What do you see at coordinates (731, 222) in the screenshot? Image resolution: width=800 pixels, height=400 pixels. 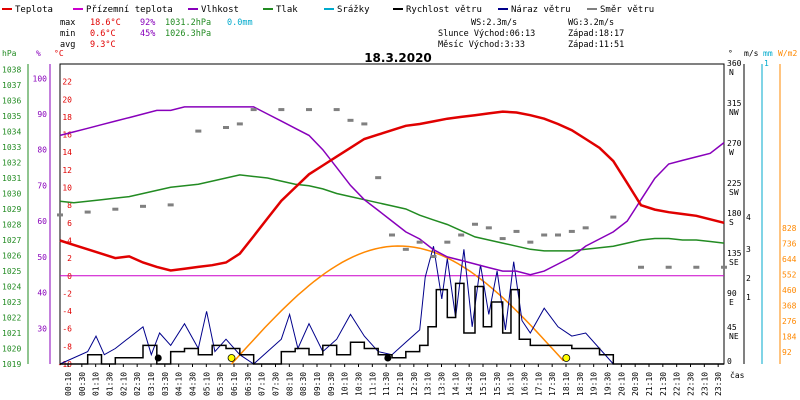 I see `dir-tick-letter-4: S` at bounding box center [731, 222].